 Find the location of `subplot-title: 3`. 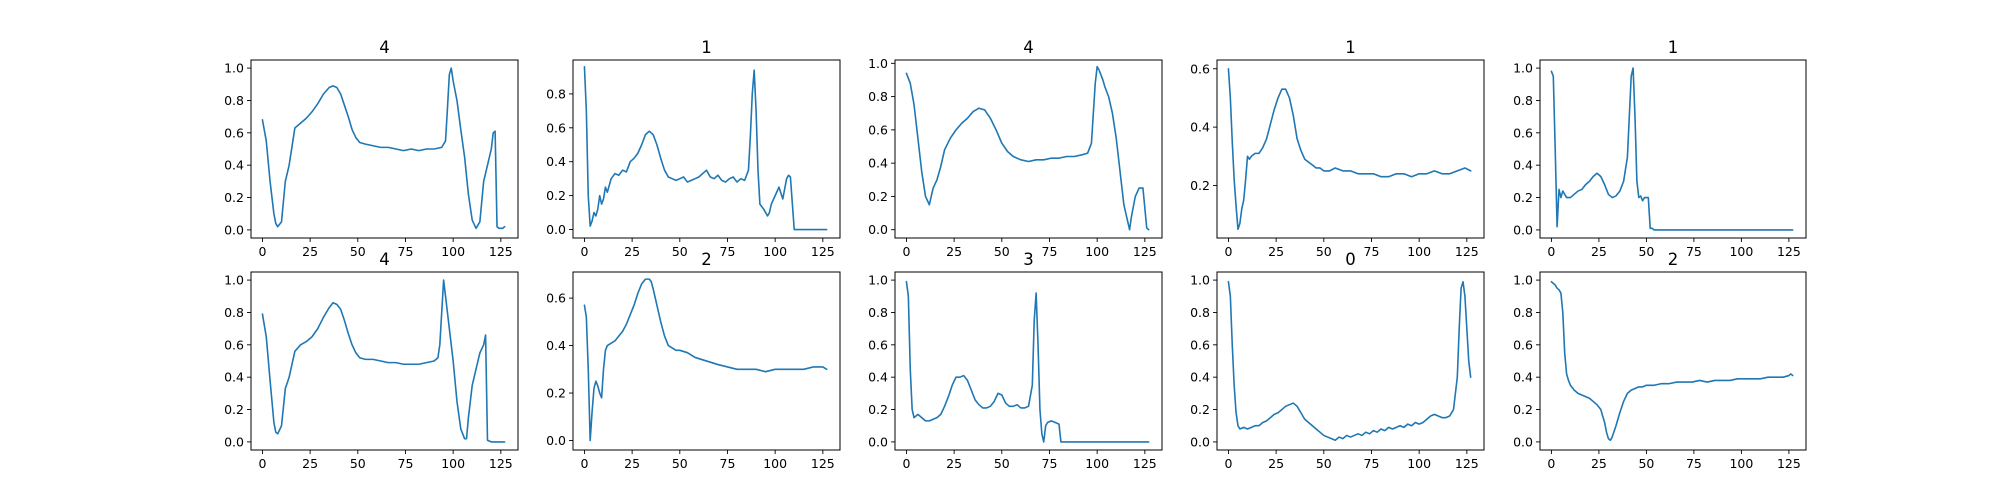

subplot-title: 3 is located at coordinates (1028, 259).